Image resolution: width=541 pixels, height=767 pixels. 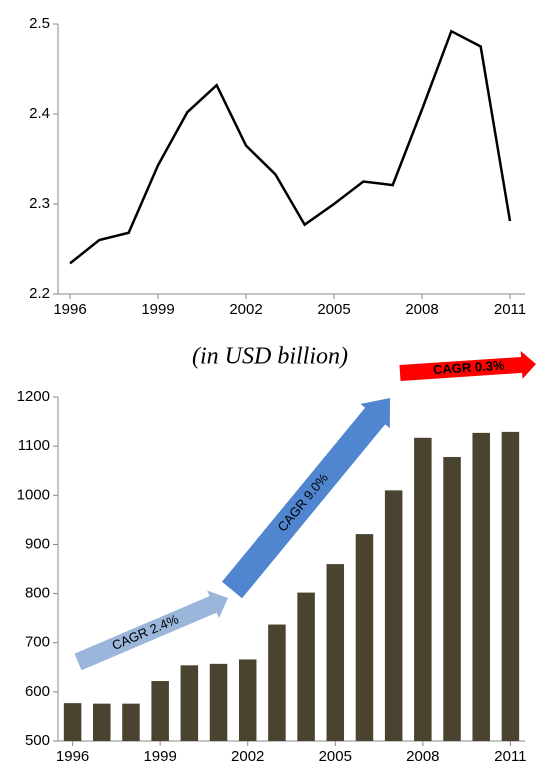 I want to click on y-tick-label: 1200, so click(x=33, y=396).